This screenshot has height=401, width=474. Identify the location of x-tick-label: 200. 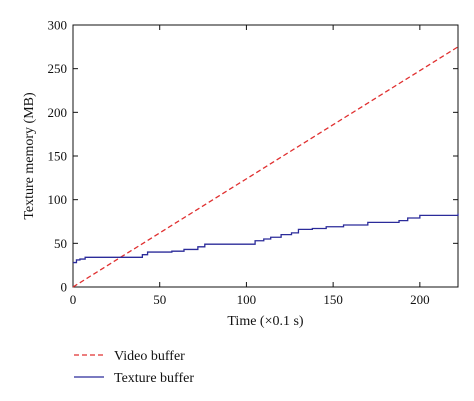
(420, 299).